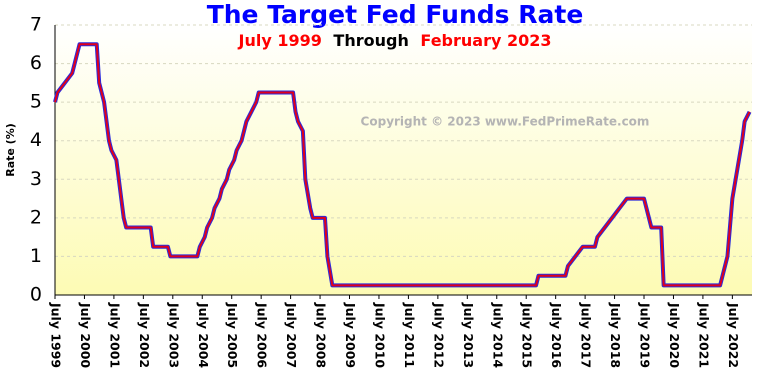 This screenshot has width=760, height=392. What do you see at coordinates (279, 40) in the screenshot?
I see `subtitle-part: July 1999` at bounding box center [279, 40].